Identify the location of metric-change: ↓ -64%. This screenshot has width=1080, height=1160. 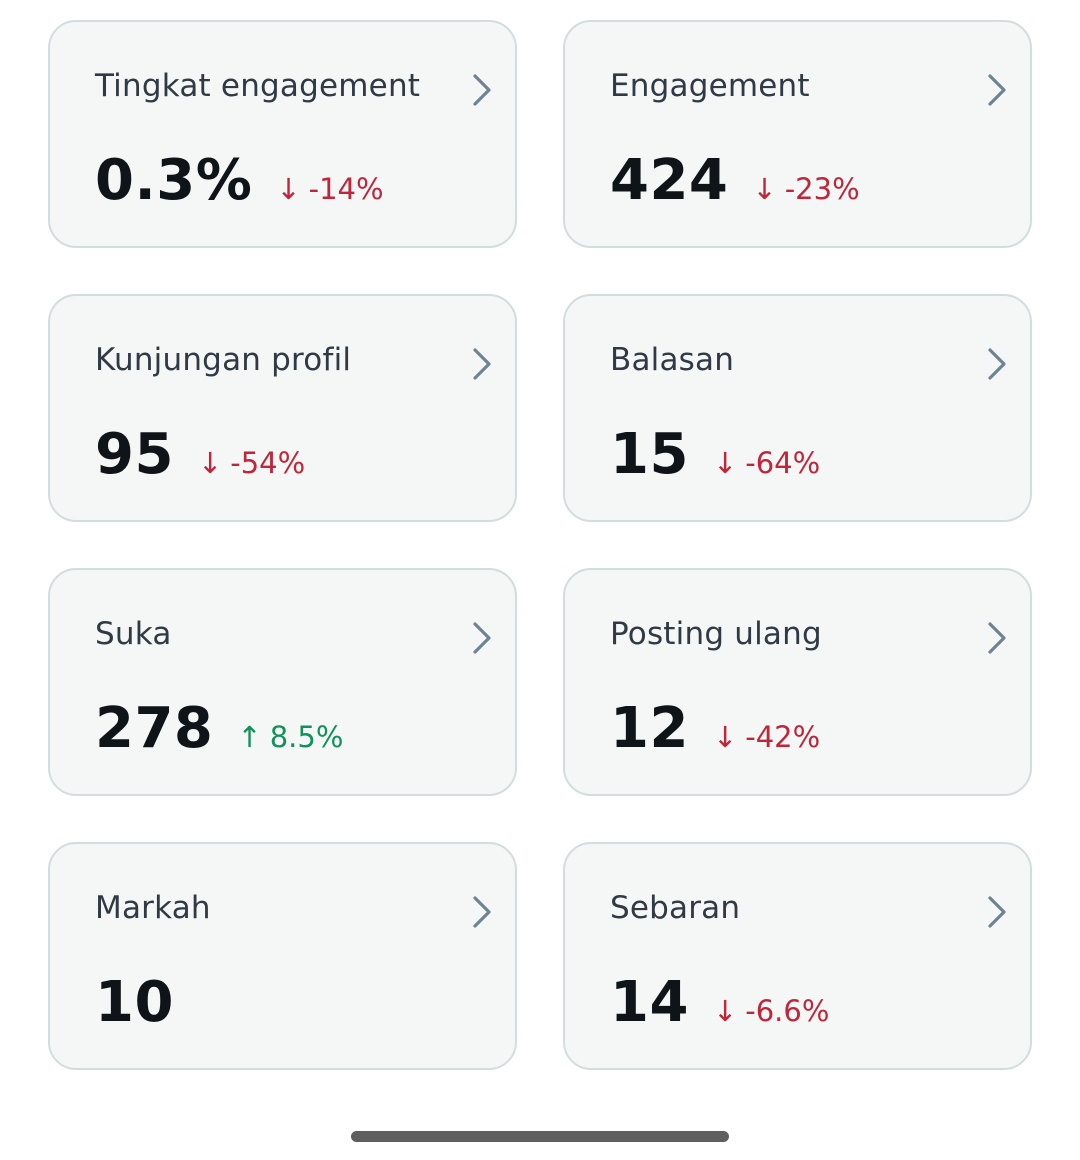
(766, 463).